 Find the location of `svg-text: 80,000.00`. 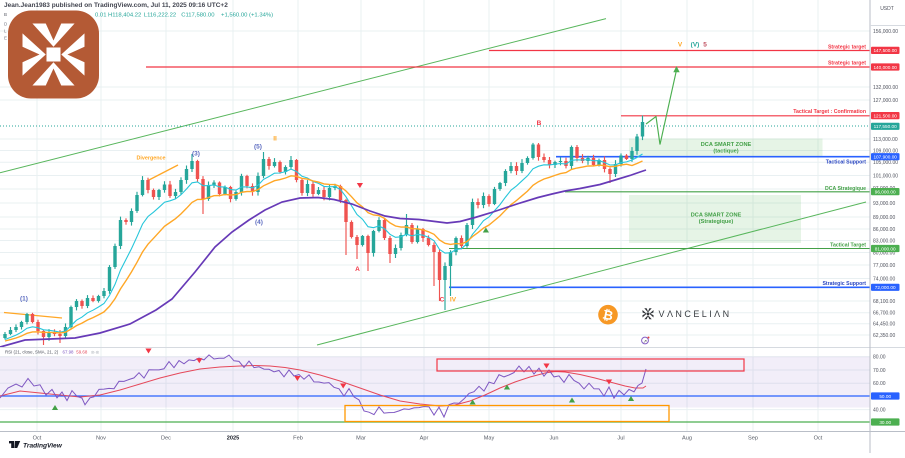

svg-text: 80,000.00 is located at coordinates (884, 253).